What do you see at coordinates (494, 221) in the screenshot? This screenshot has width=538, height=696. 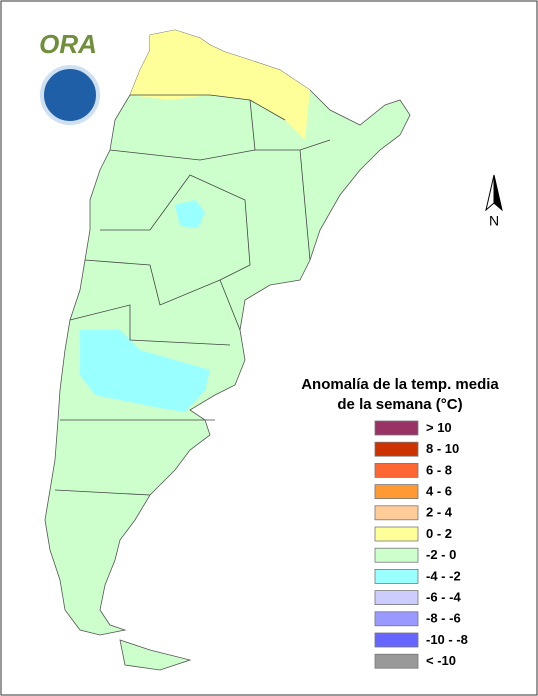 I see `compass-label: N` at bounding box center [494, 221].